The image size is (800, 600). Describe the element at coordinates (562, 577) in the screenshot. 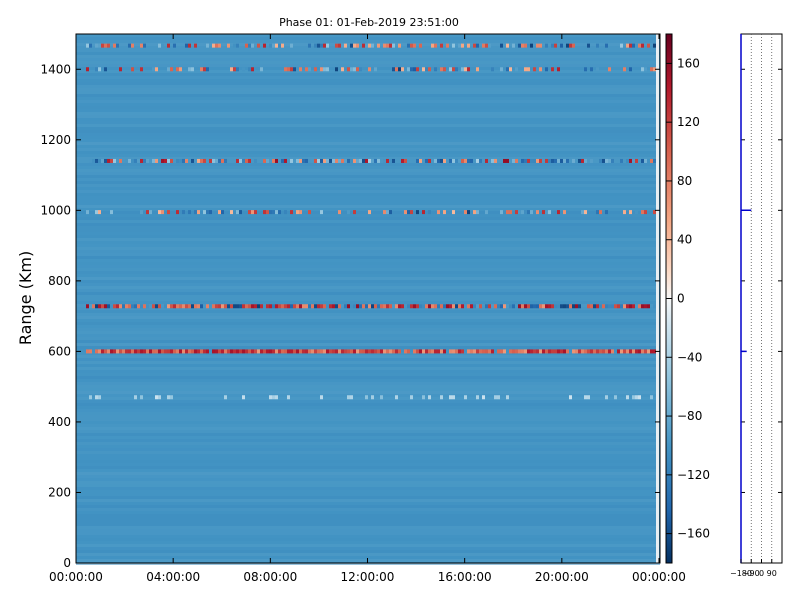

I see `x-tick-label: 20:00:00` at that location.